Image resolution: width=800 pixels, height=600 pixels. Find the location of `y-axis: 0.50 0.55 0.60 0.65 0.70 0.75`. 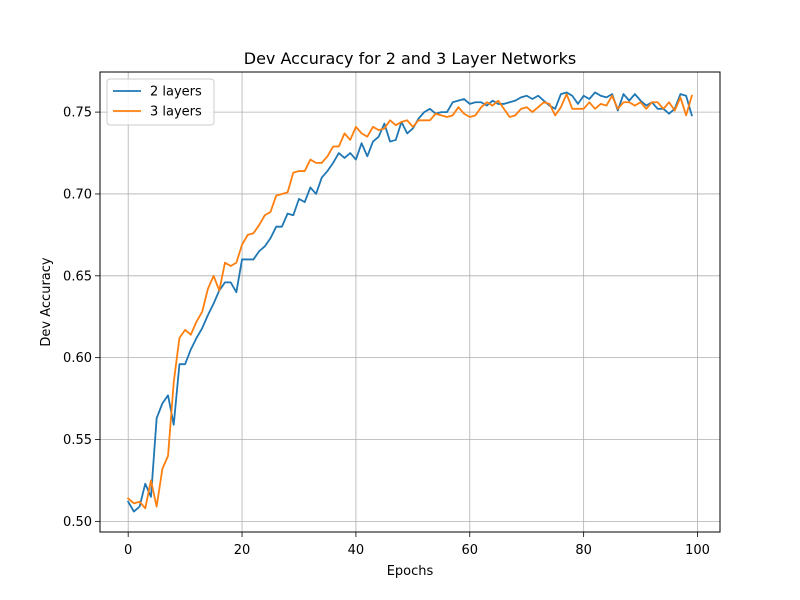

y-axis: 0.50 0.55 0.60 0.65 0.70 0.75 is located at coordinates (81, 318).